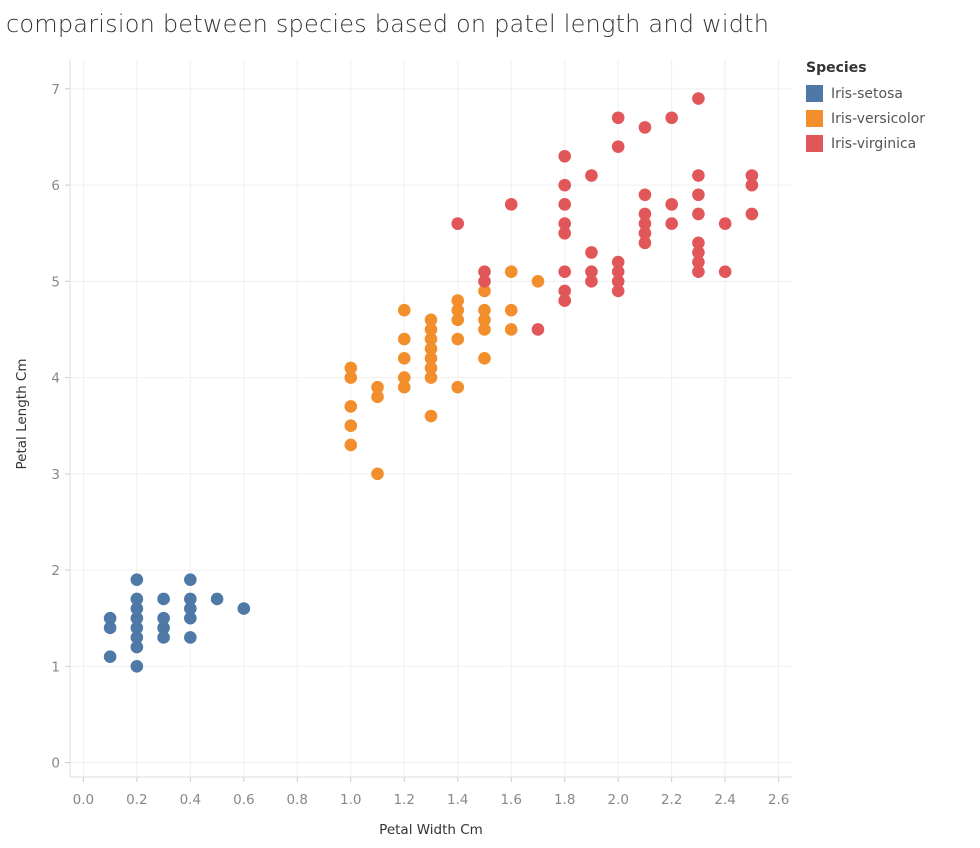 The height and width of the screenshot is (848, 980). Describe the element at coordinates (865, 118) in the screenshot. I see `legend-item-iris-versicolor: Iris-versicolor` at that location.